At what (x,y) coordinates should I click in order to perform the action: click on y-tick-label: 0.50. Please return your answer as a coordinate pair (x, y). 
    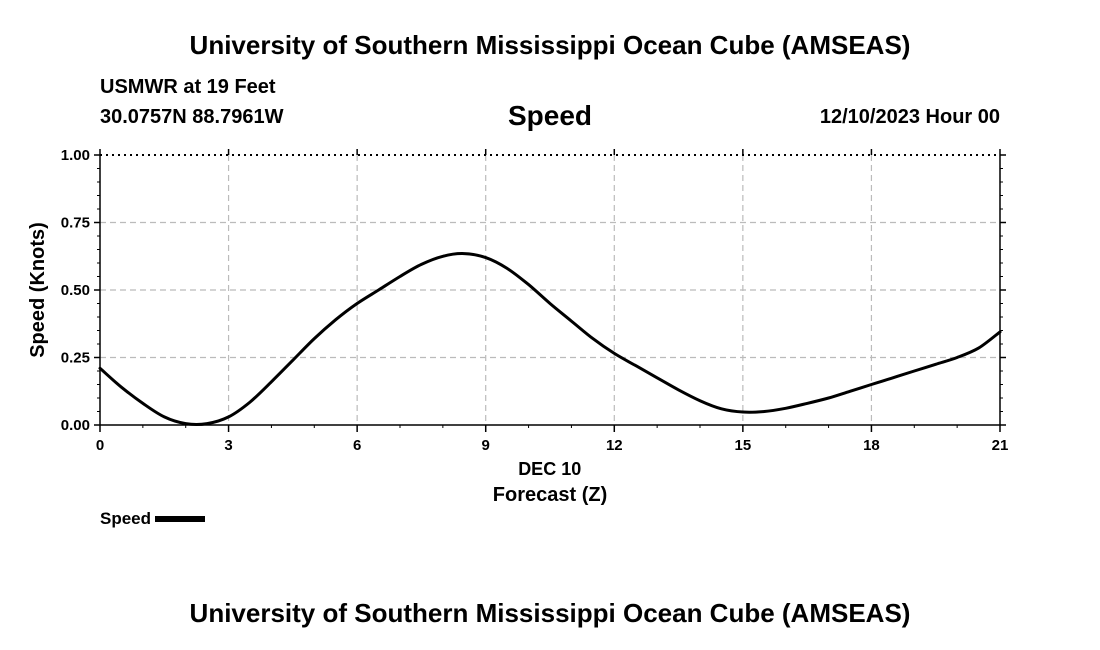
    Looking at the image, I should click on (75, 290).